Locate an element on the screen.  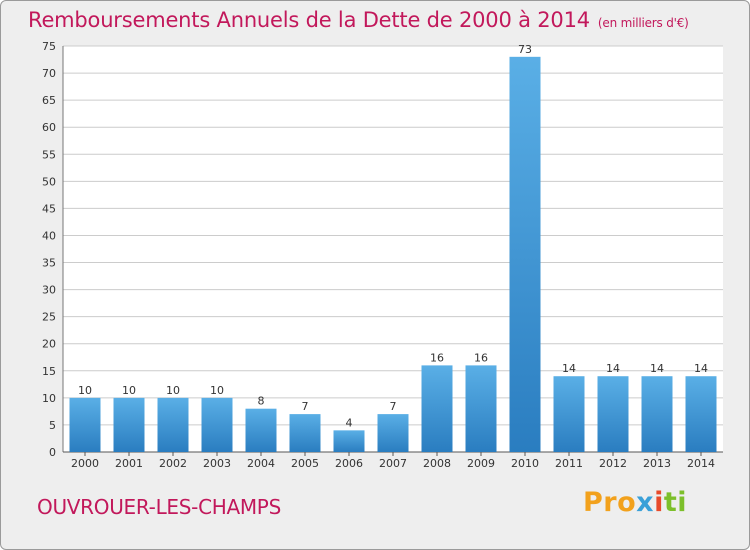
x-tick-label: 2003 is located at coordinates (217, 463).